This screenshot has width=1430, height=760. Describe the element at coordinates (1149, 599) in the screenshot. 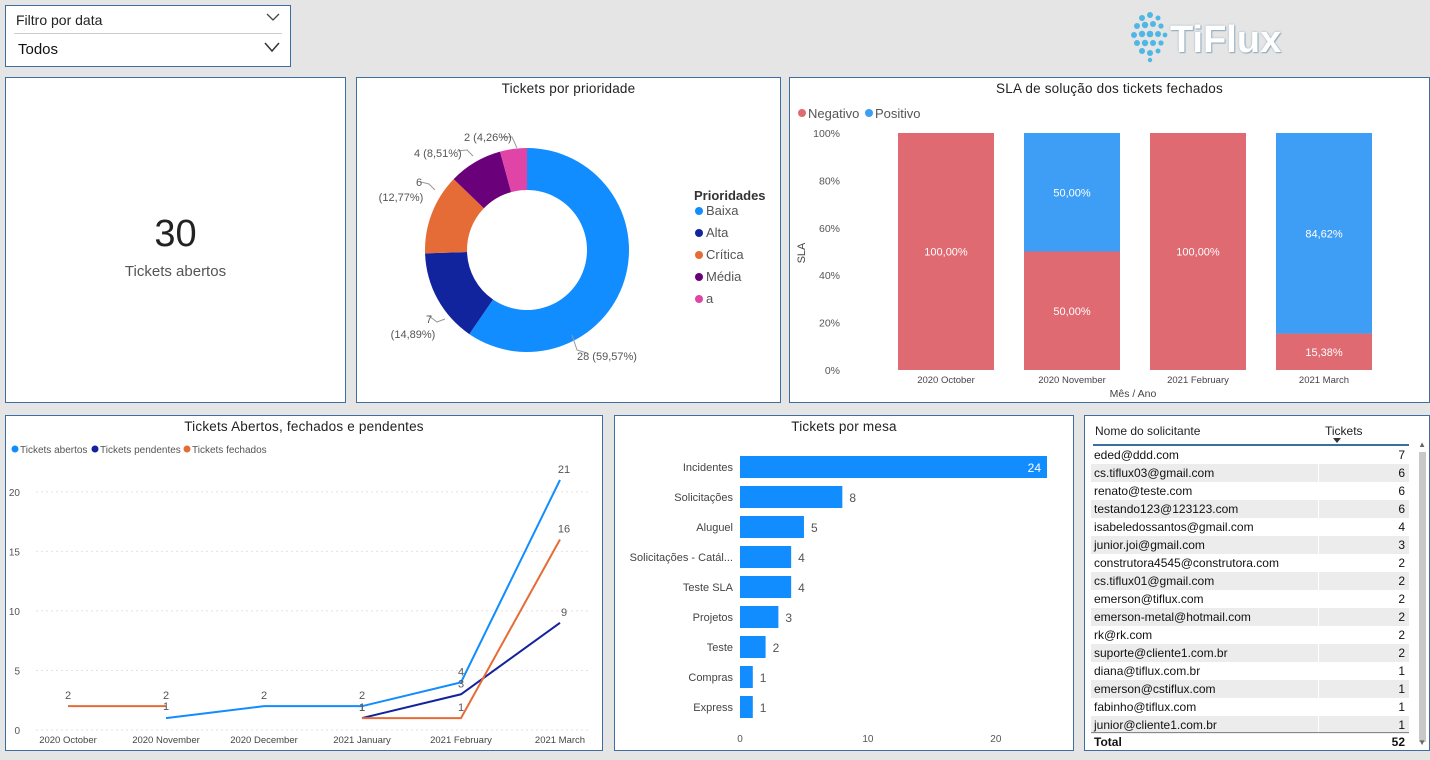

I see `requester-name: emerson@tiflux.com` at that location.